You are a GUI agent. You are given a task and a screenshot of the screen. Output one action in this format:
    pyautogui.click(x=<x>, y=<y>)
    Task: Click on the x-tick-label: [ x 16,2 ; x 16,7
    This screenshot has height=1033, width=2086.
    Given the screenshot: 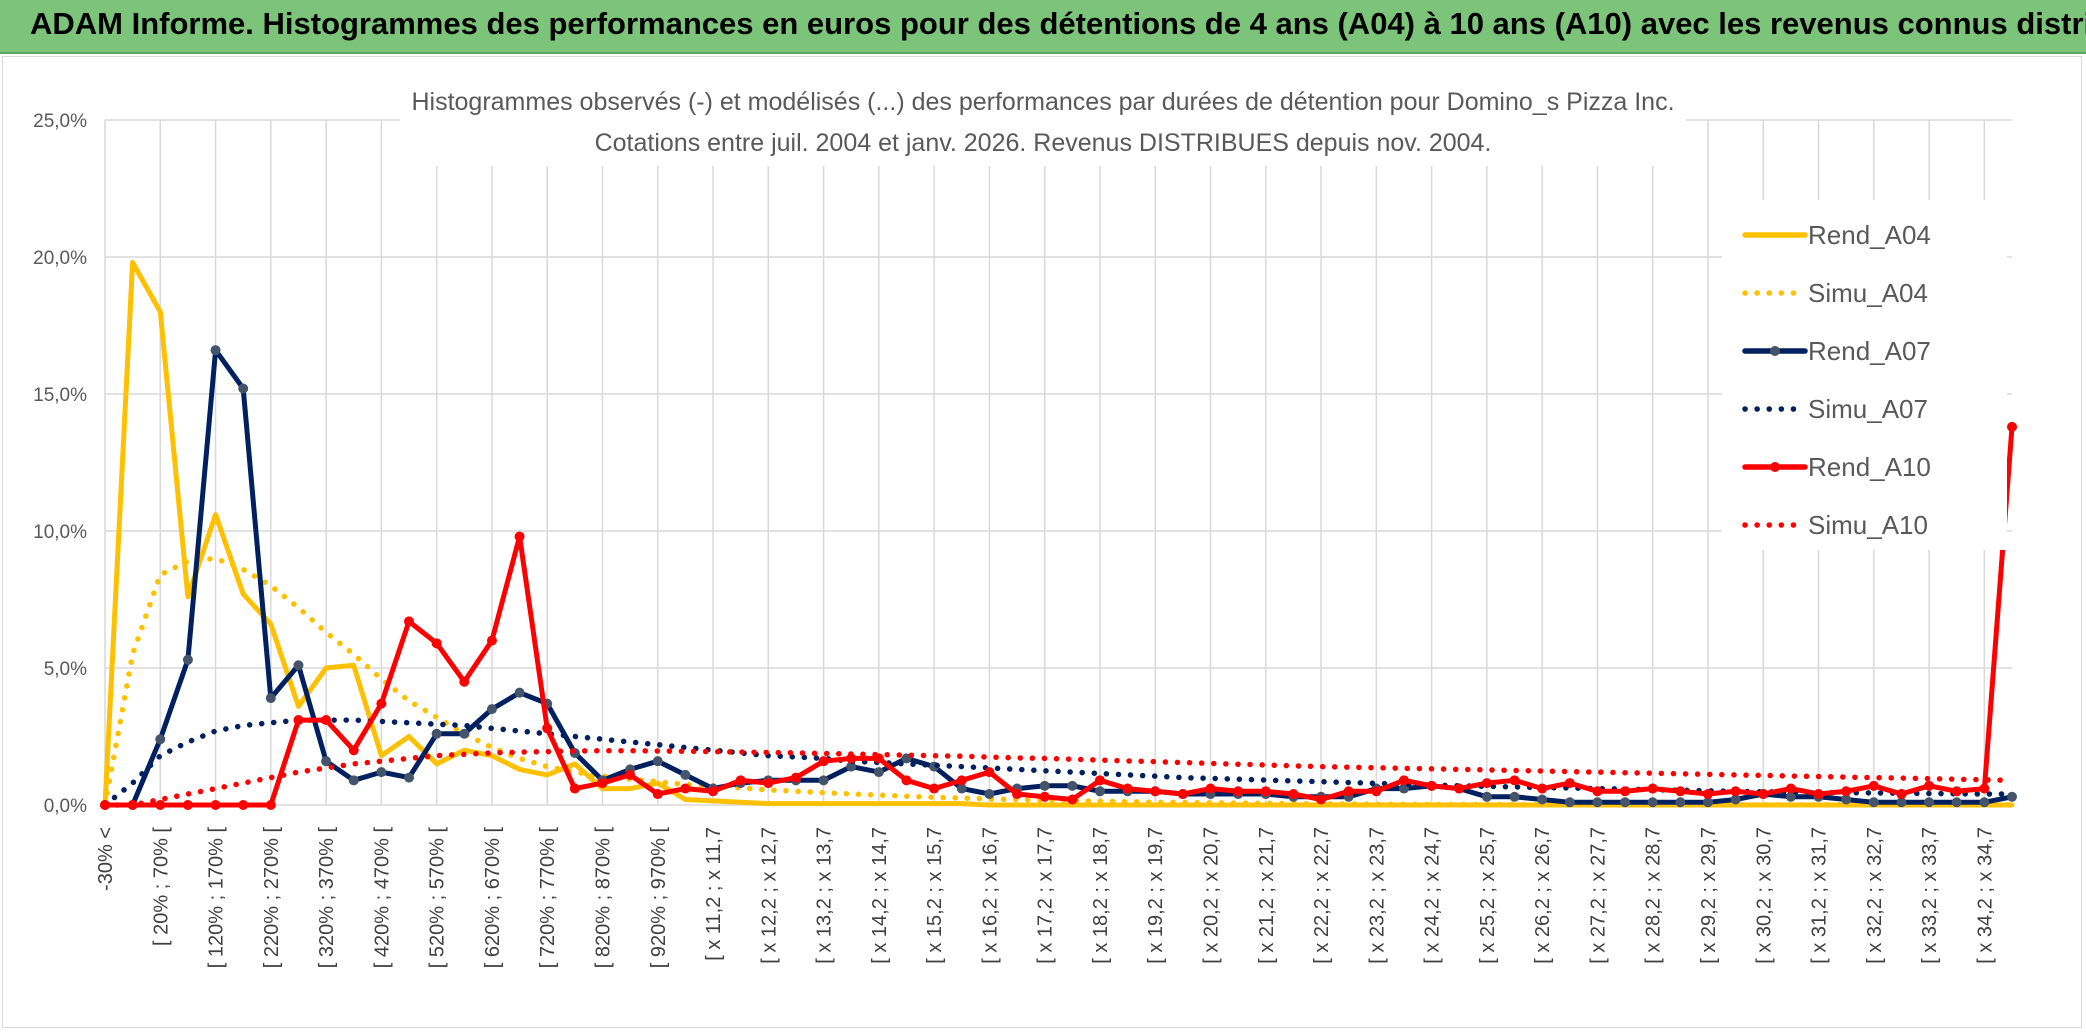 What is the action you would take?
    pyautogui.click(x=990, y=895)
    